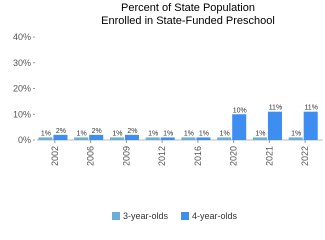 The width and height of the screenshot is (325, 240). I want to click on x-tick-label: 2002, so click(55, 156).